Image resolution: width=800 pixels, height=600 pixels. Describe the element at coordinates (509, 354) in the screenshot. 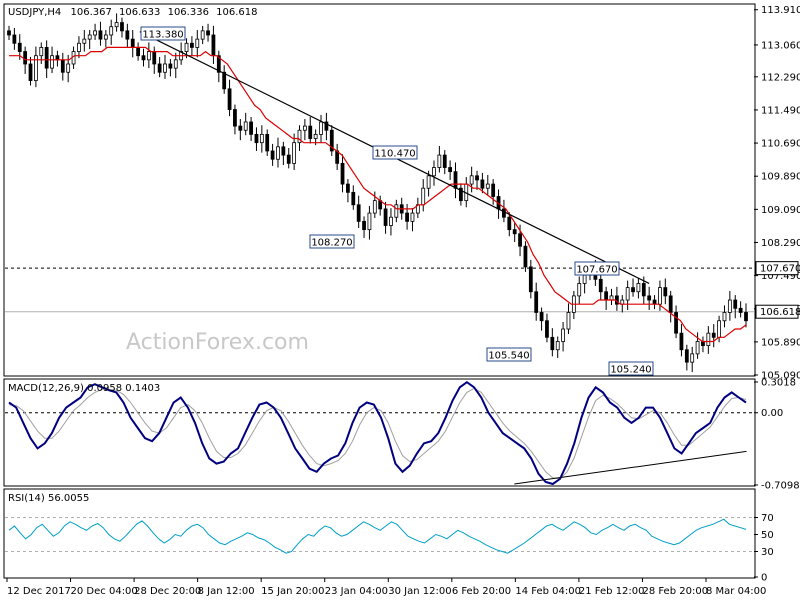

I see `price-annotation: 105.540` at that location.